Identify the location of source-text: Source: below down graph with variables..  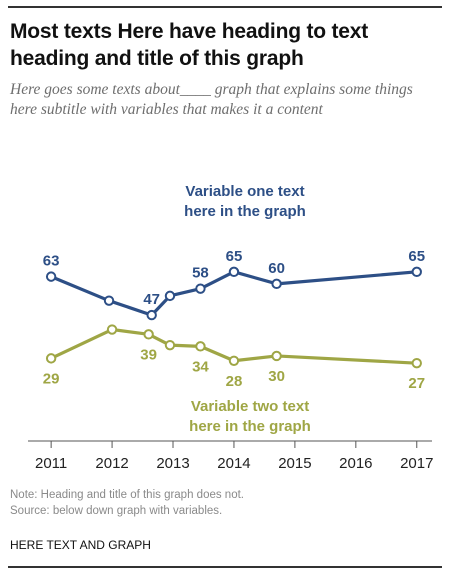
(116, 511).